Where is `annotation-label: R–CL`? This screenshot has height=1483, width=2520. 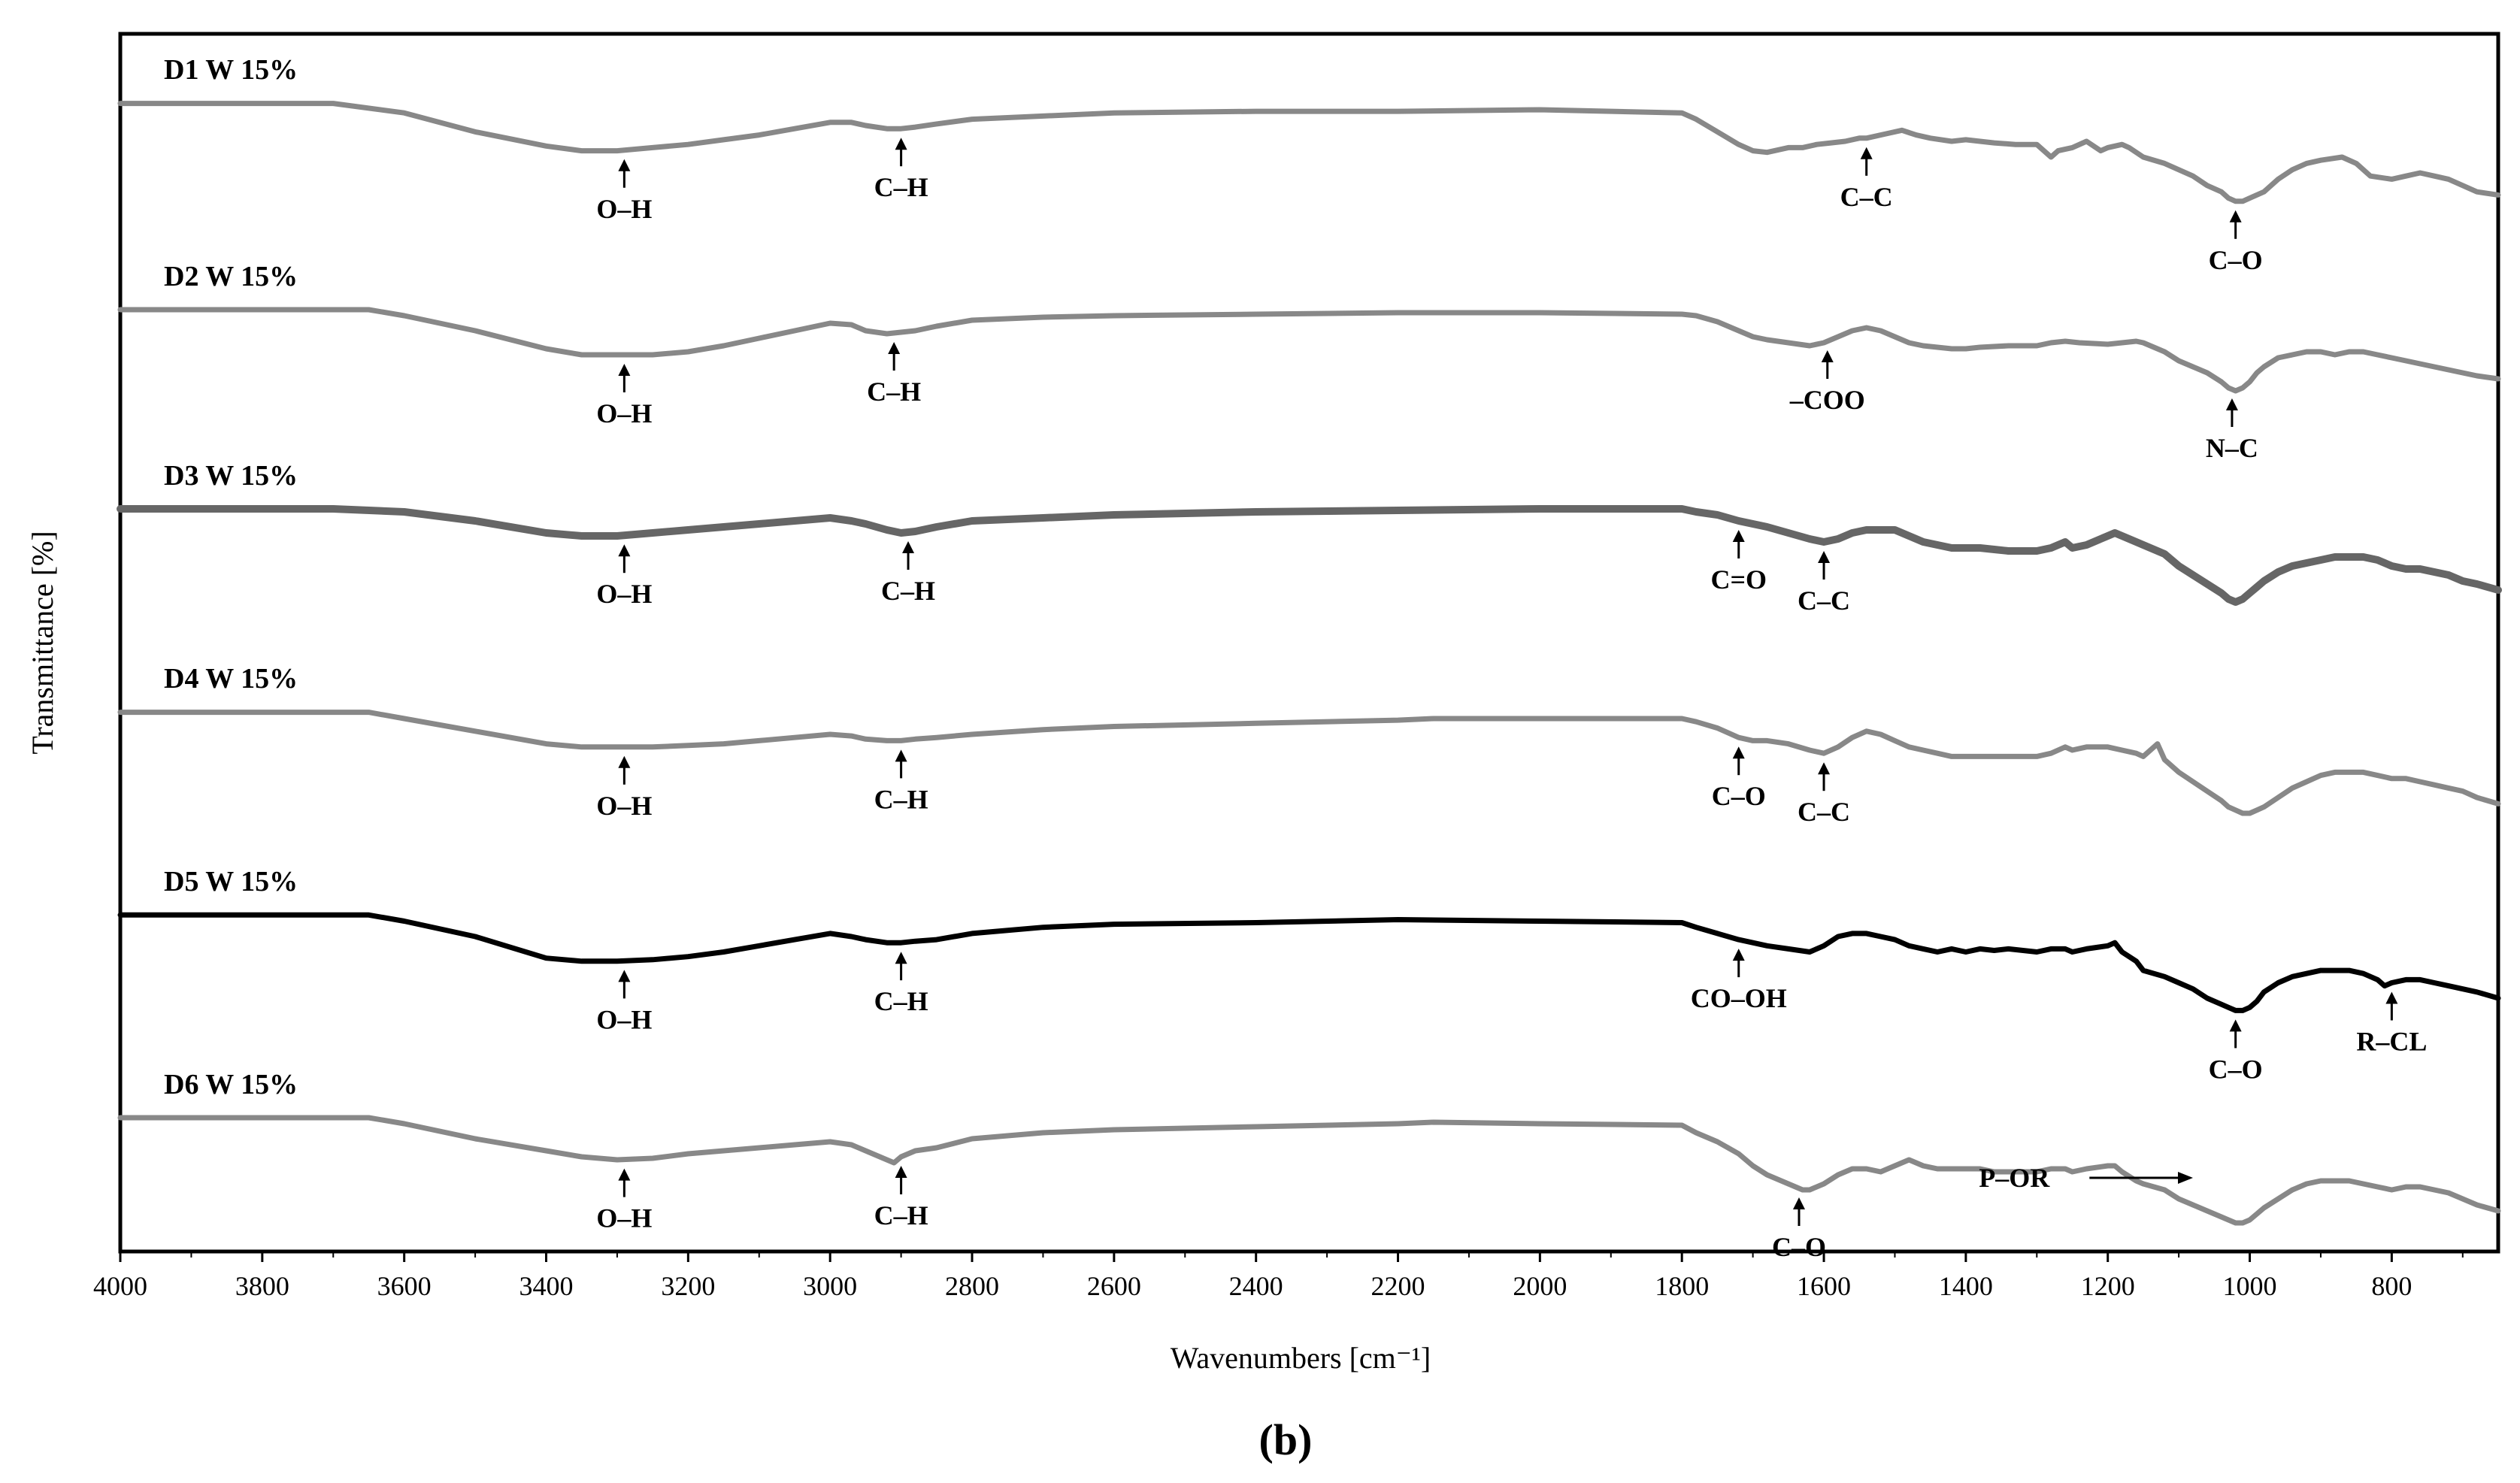
annotation-label: R–CL is located at coordinates (2391, 1042).